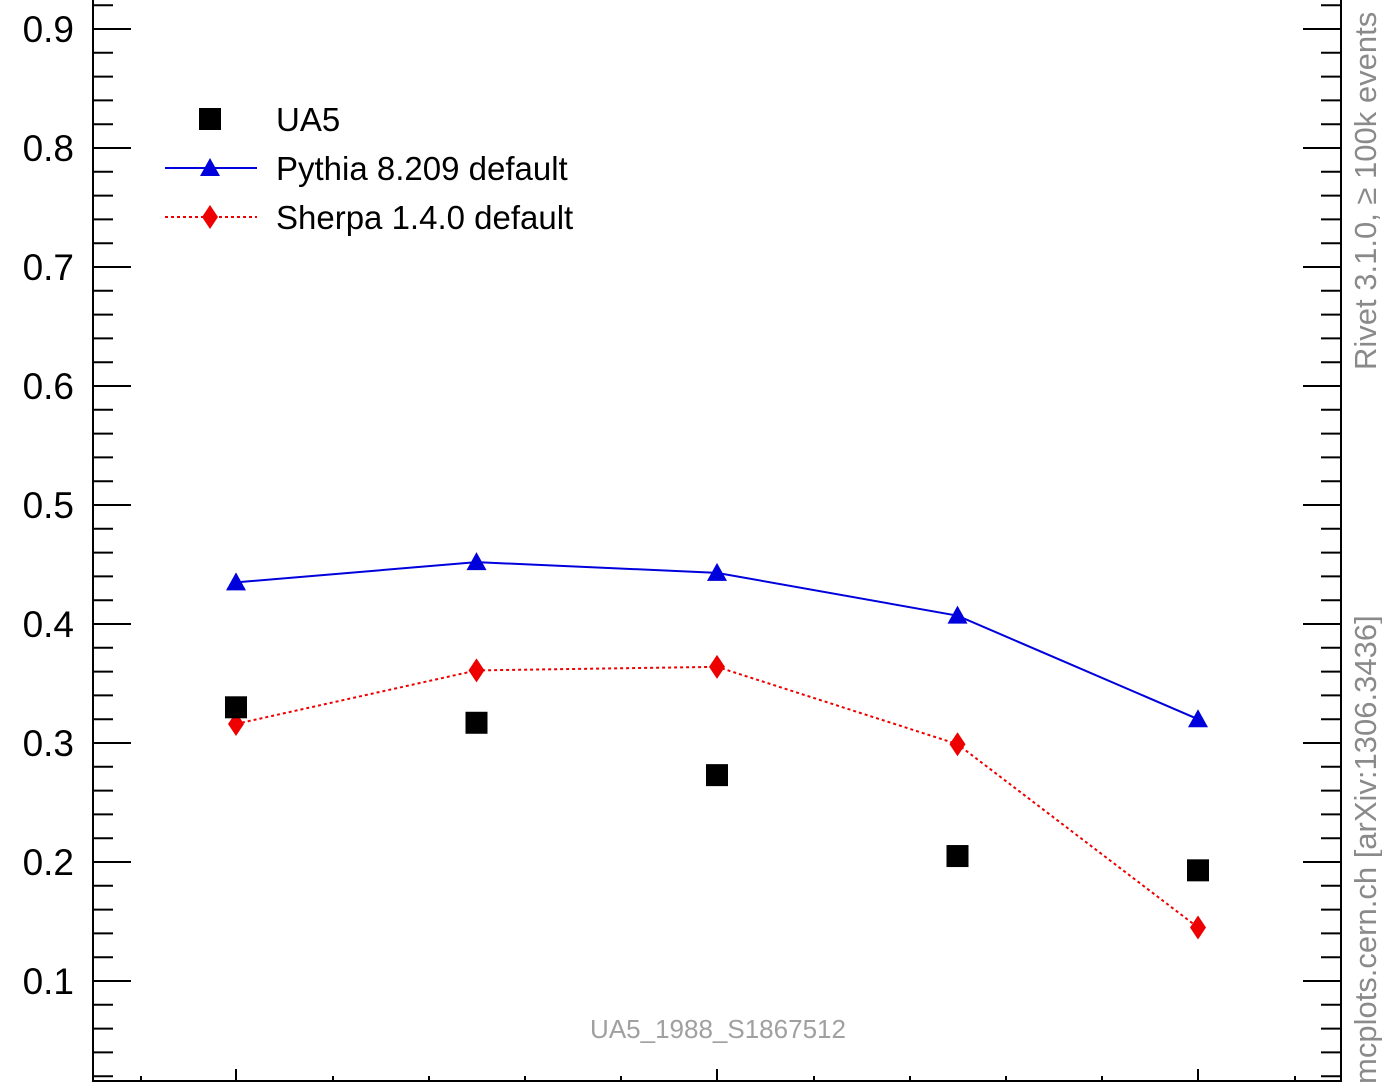 Image resolution: width=1382 pixels, height=1086 pixels. What do you see at coordinates (48, 29) in the screenshot?
I see `y-tick-label: 0.9` at bounding box center [48, 29].